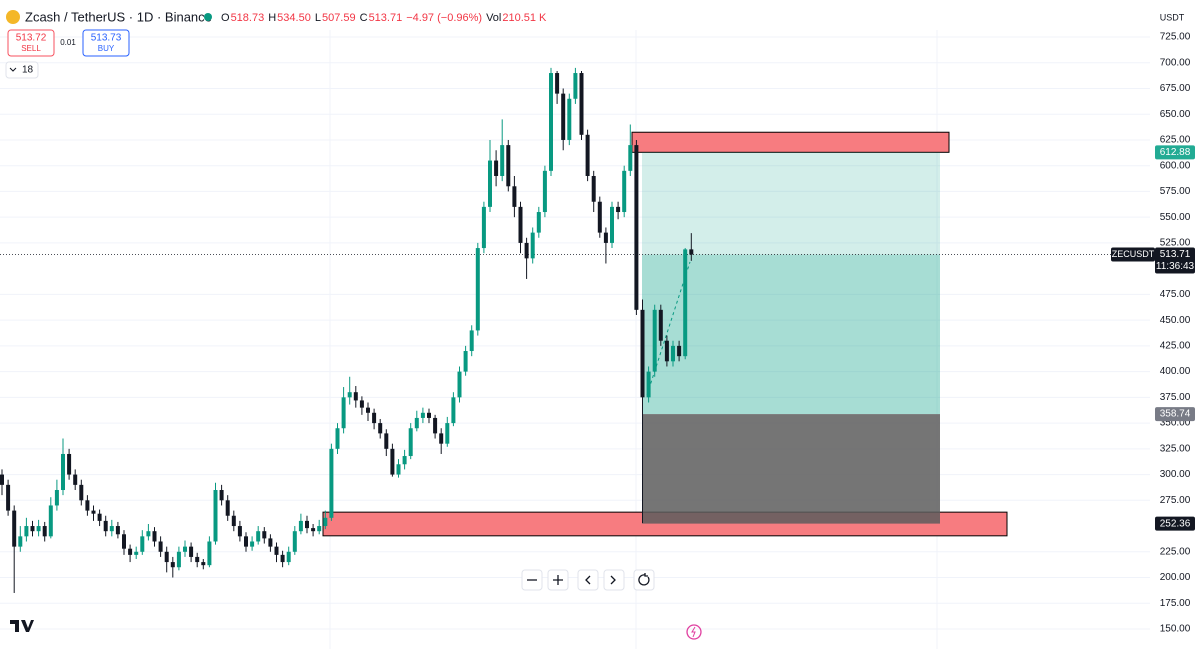  Describe the element at coordinates (106, 43) in the screenshot. I see `buy-button` at that location.